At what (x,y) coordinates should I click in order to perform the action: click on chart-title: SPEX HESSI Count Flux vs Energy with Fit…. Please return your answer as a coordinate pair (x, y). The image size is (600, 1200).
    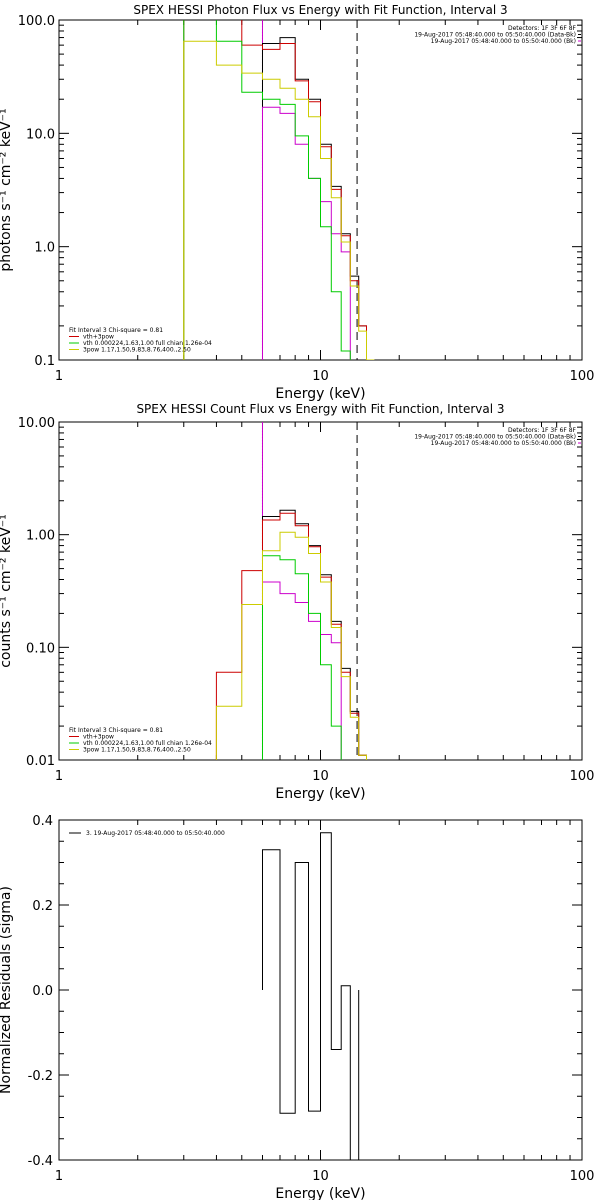
    Looking at the image, I should click on (320, 409).